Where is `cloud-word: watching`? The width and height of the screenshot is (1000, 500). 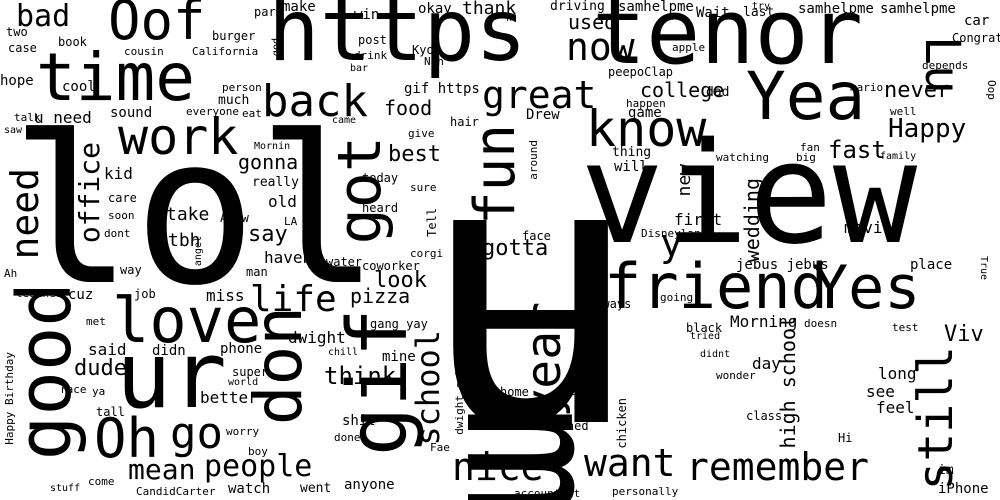
cloud-word: watching is located at coordinates (742, 157).